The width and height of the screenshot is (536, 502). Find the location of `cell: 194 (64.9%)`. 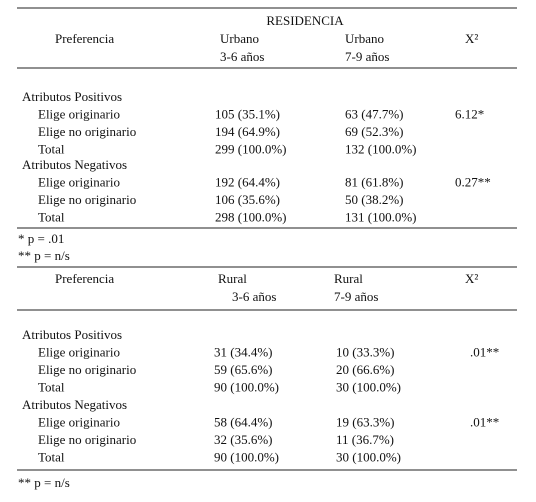

cell: 194 (64.9%) is located at coordinates (247, 131).